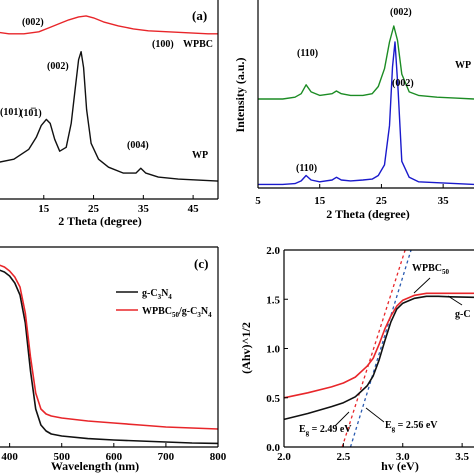  What do you see at coordinates (166, 457) in the screenshot?
I see `x-tick-label: 700` at bounding box center [166, 457].